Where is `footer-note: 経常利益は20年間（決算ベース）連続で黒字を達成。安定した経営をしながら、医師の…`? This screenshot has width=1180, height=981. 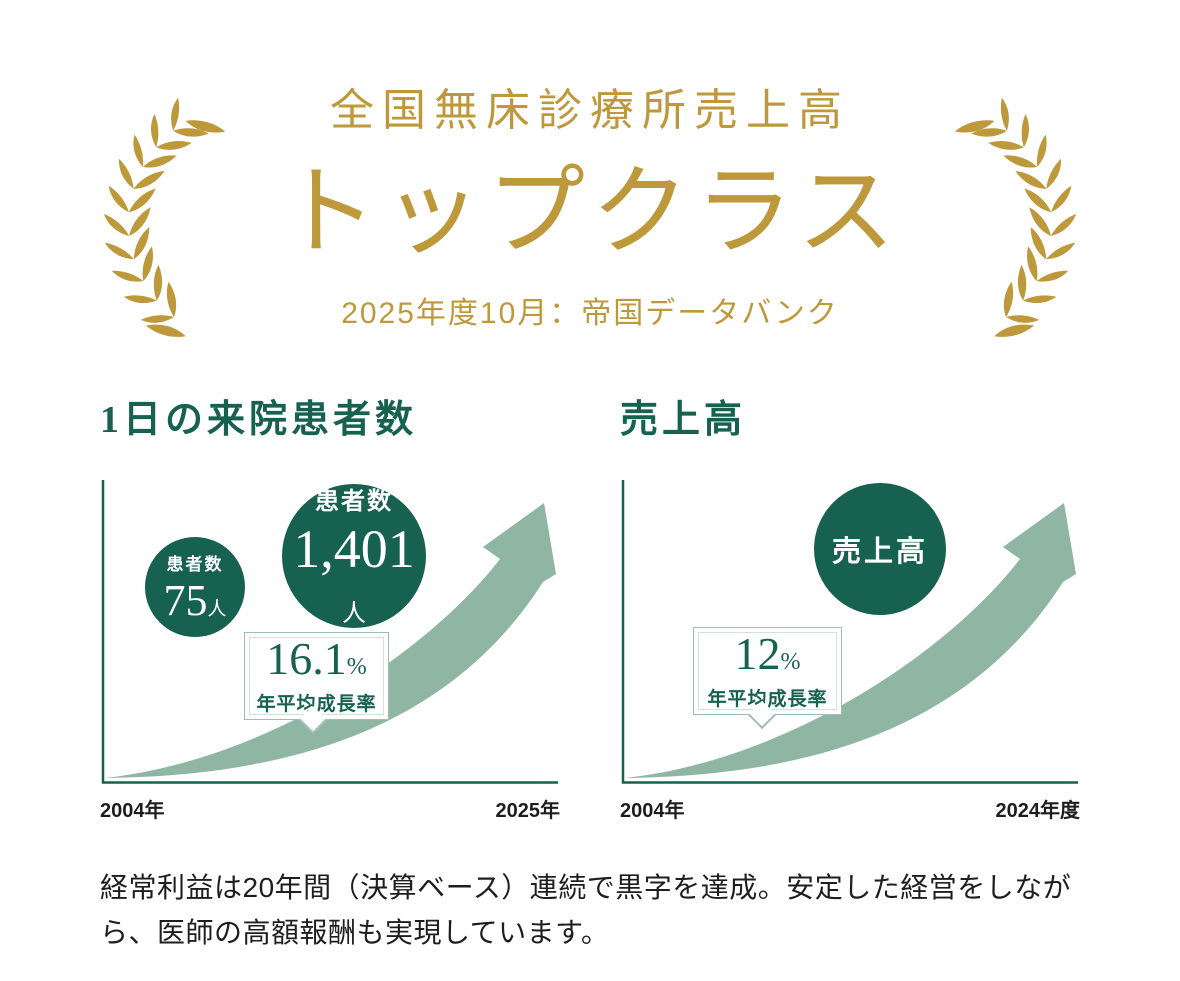
footer-note: 経常利益は20年間（決算ベース）連続で黒字を達成。安定した経営をしながら、医師の… is located at coordinates (586, 909).